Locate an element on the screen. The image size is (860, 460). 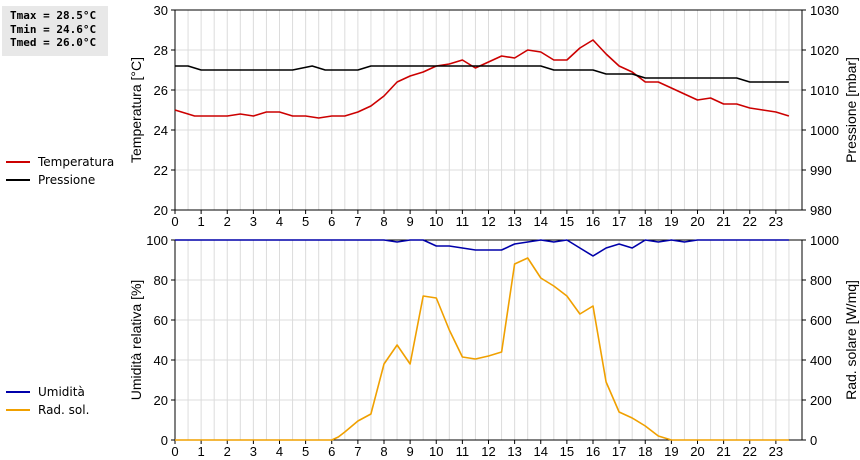
legend-label: Umidità is located at coordinates (61, 392).